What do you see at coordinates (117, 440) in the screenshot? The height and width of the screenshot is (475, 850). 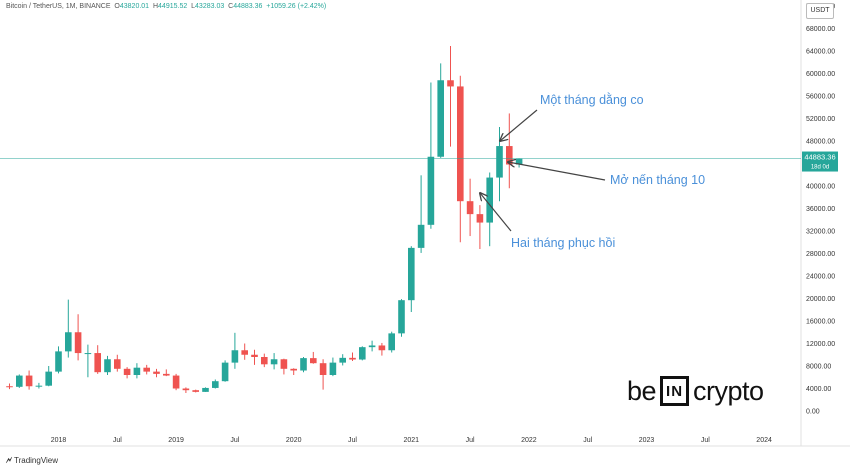 I see `x-tick-label-1: Jul` at bounding box center [117, 440].